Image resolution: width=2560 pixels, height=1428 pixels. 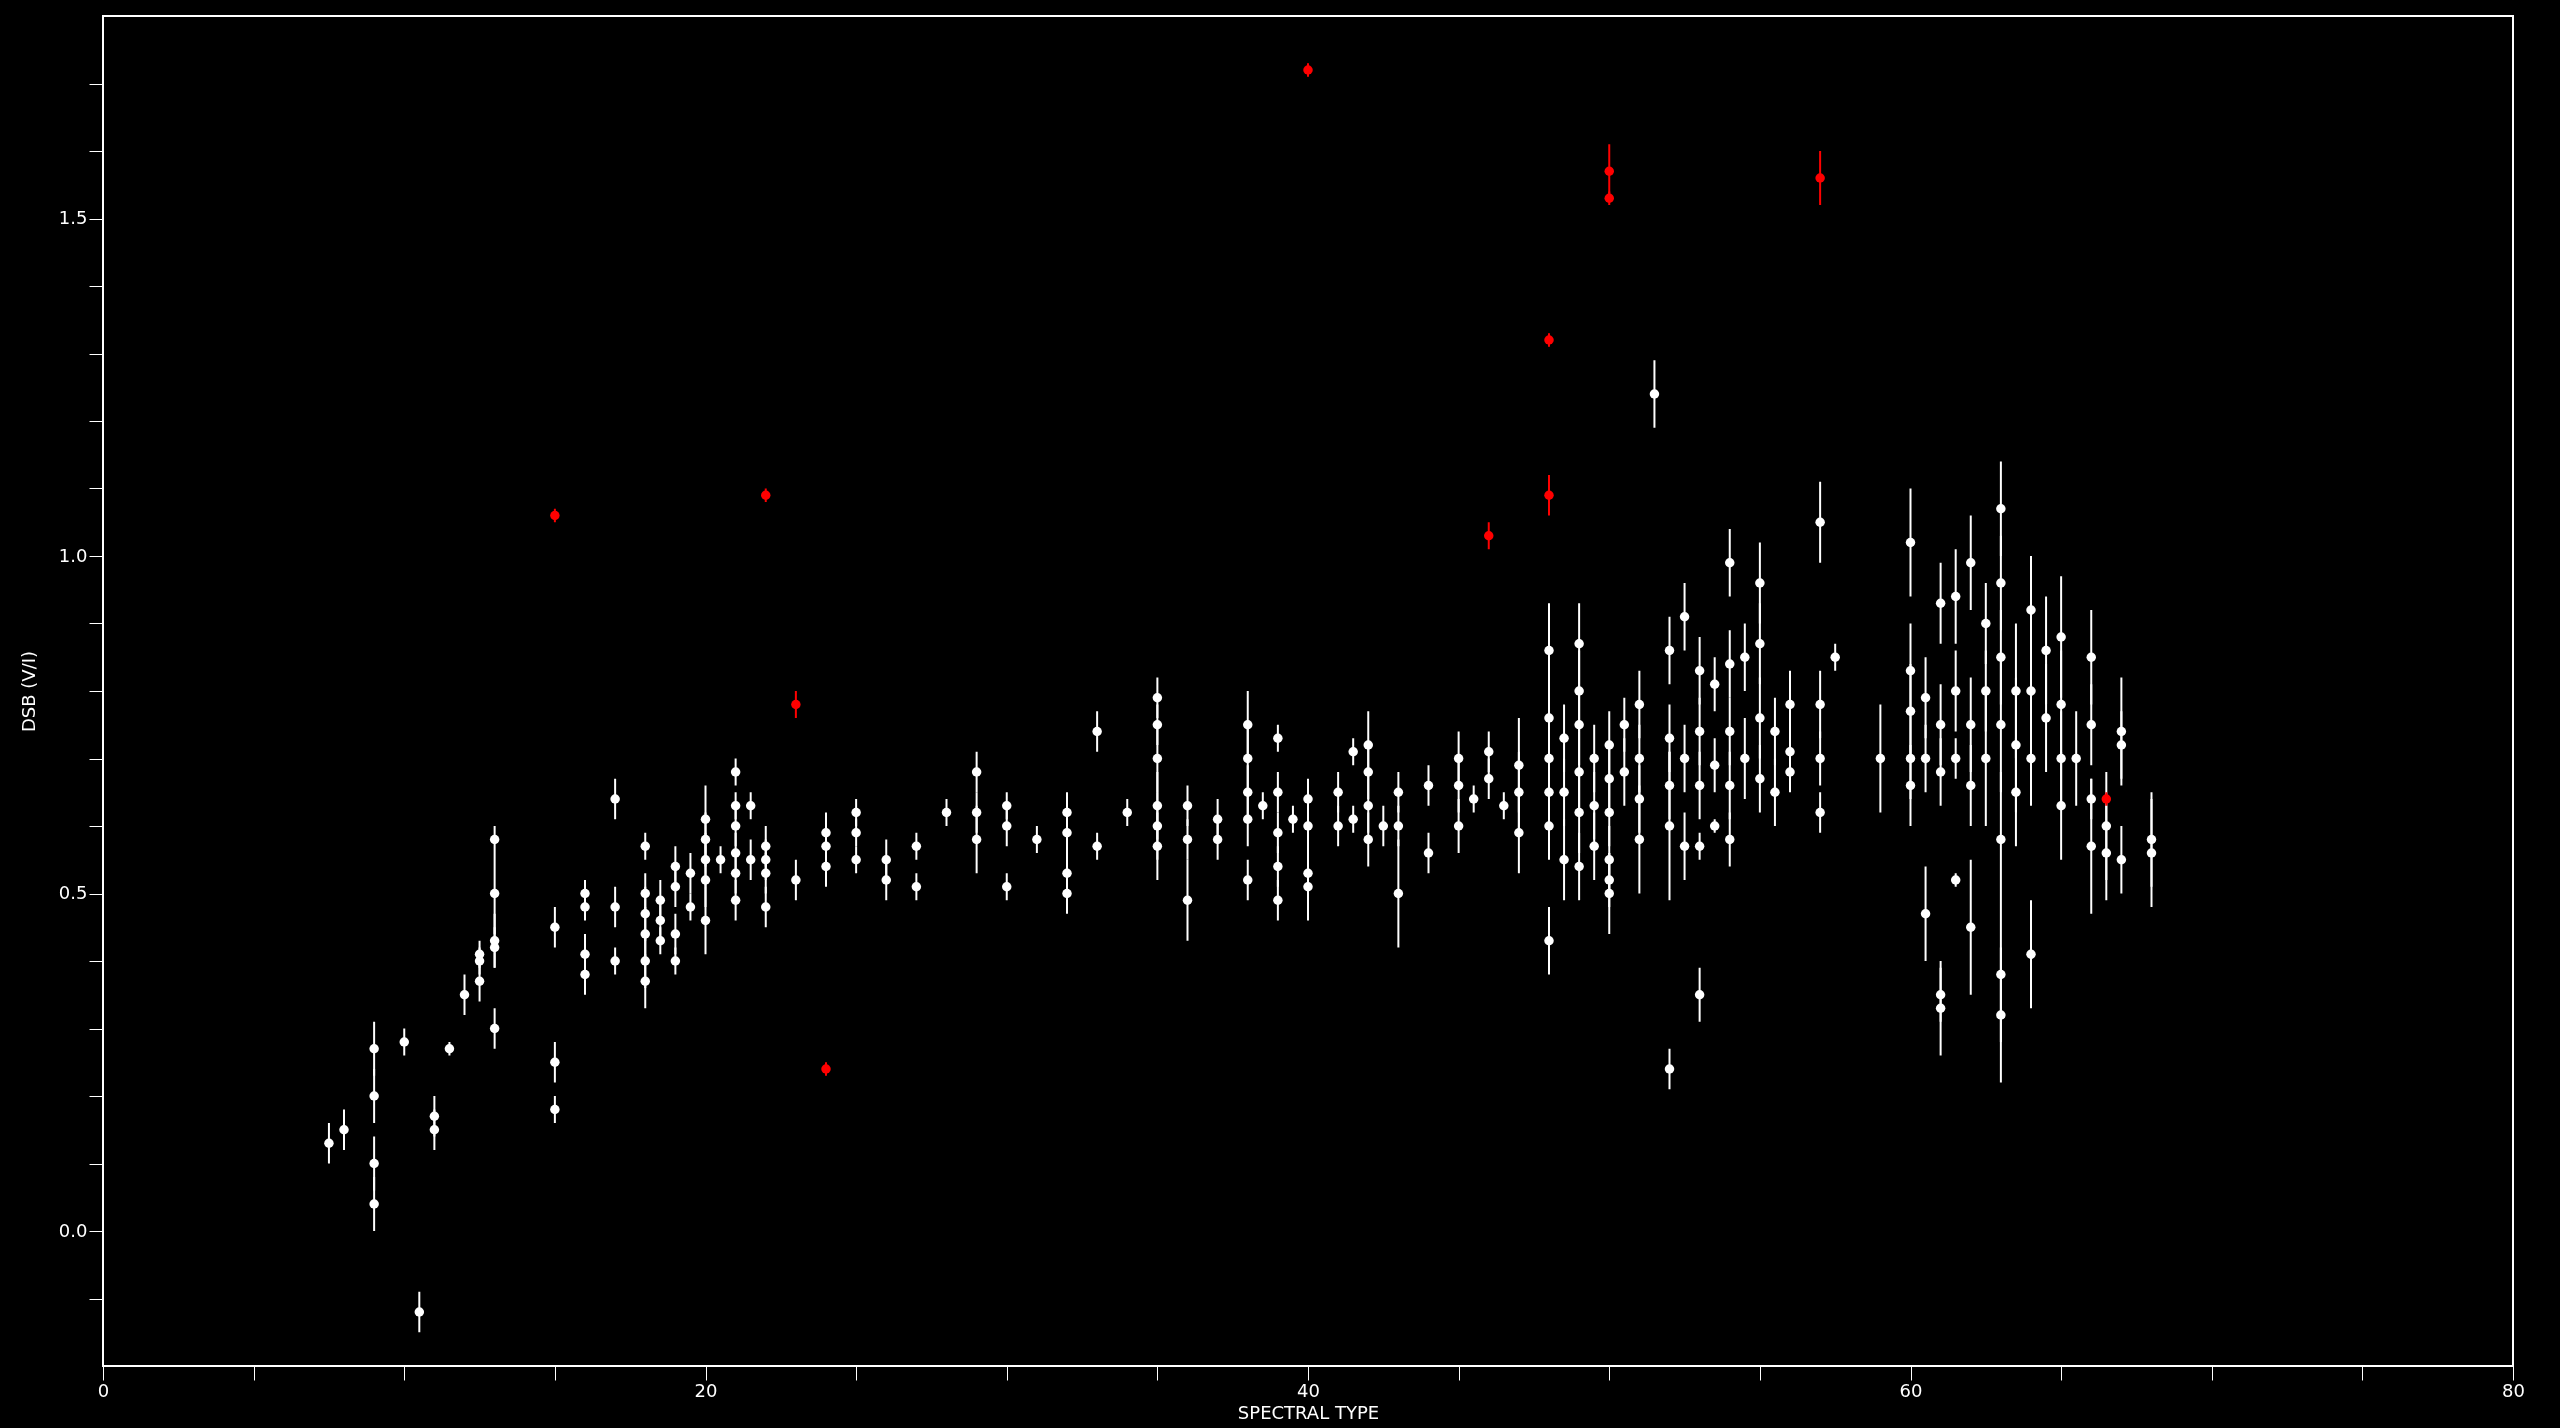 I want to click on y-axis-title: DSB (V/I), so click(x=28, y=691).